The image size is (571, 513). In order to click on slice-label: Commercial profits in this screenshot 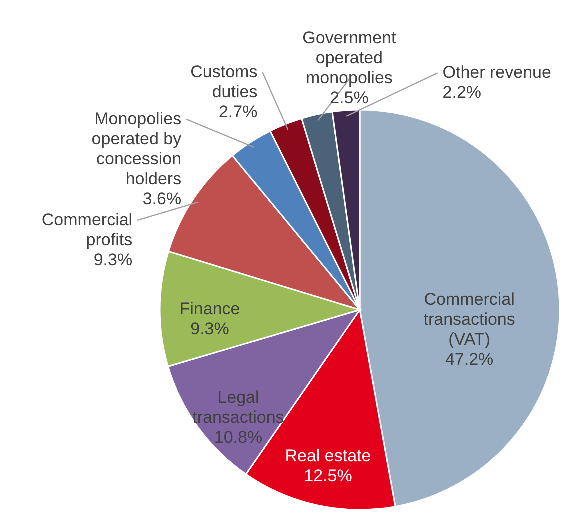, I will do `click(87, 230)`.